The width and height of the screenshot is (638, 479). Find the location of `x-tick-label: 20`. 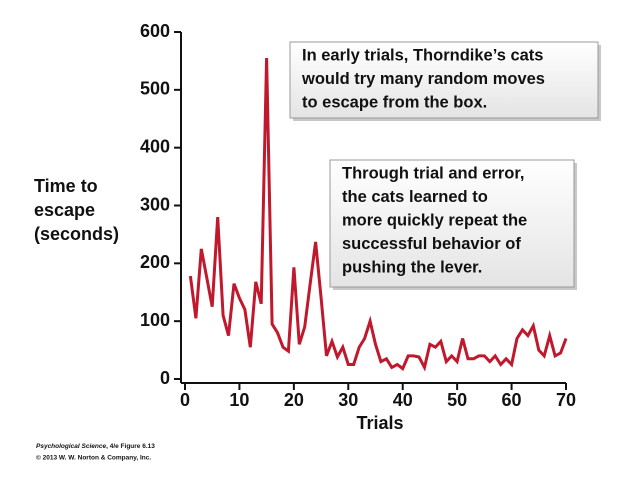

x-tick-label: 20 is located at coordinates (294, 400).